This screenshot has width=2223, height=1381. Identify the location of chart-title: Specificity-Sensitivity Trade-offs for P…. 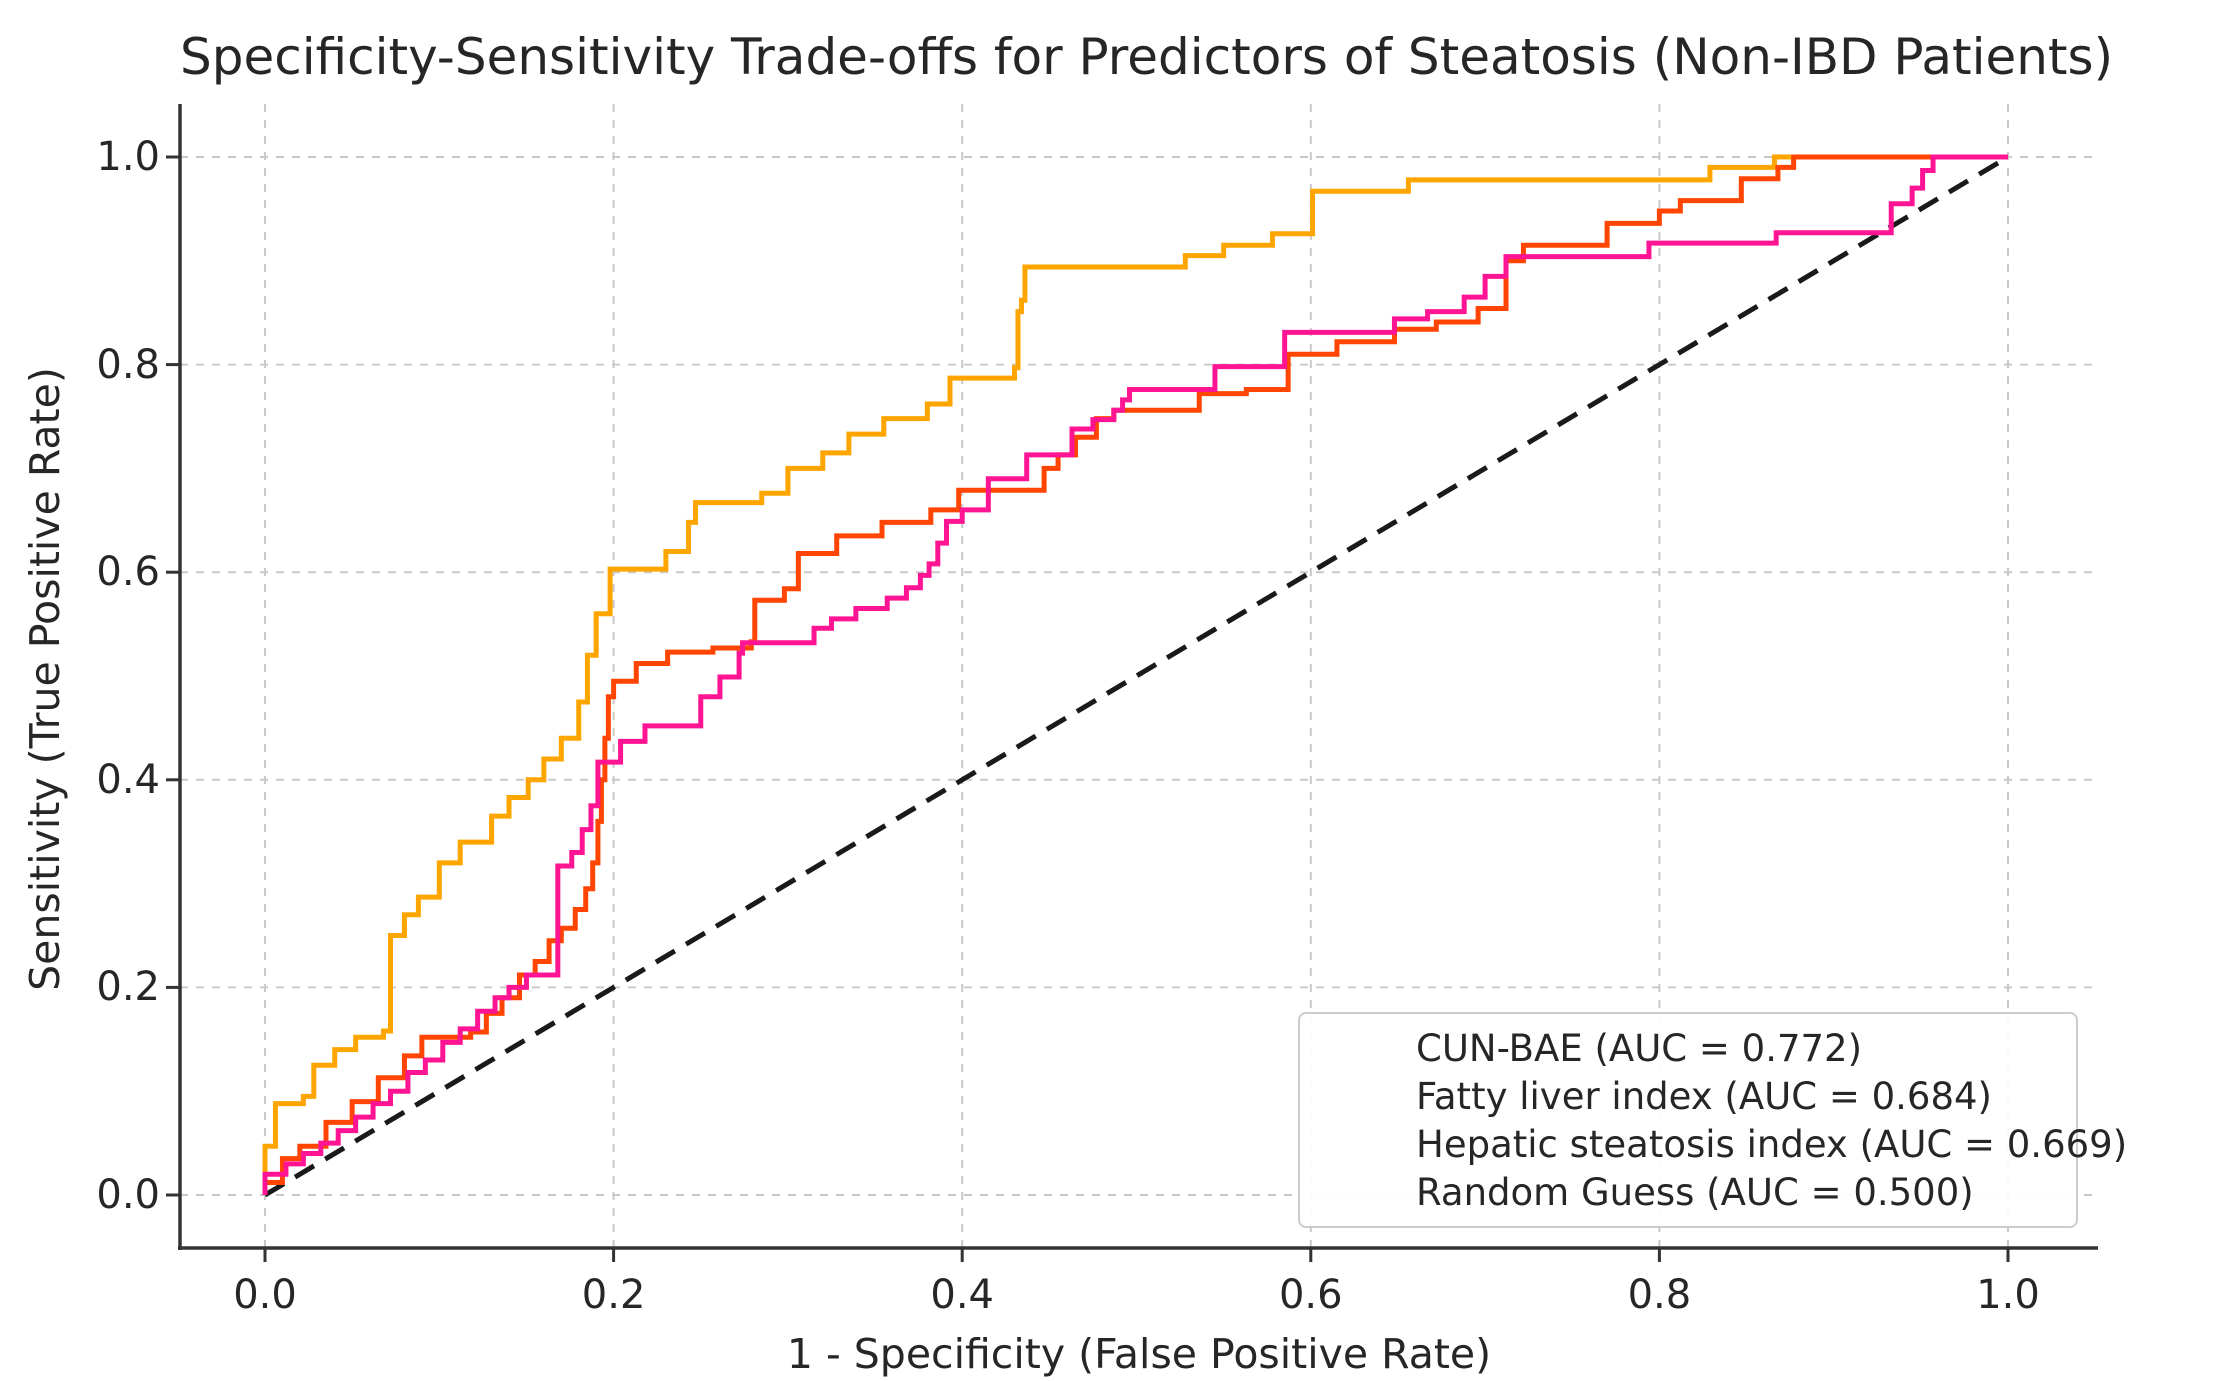
(1147, 57).